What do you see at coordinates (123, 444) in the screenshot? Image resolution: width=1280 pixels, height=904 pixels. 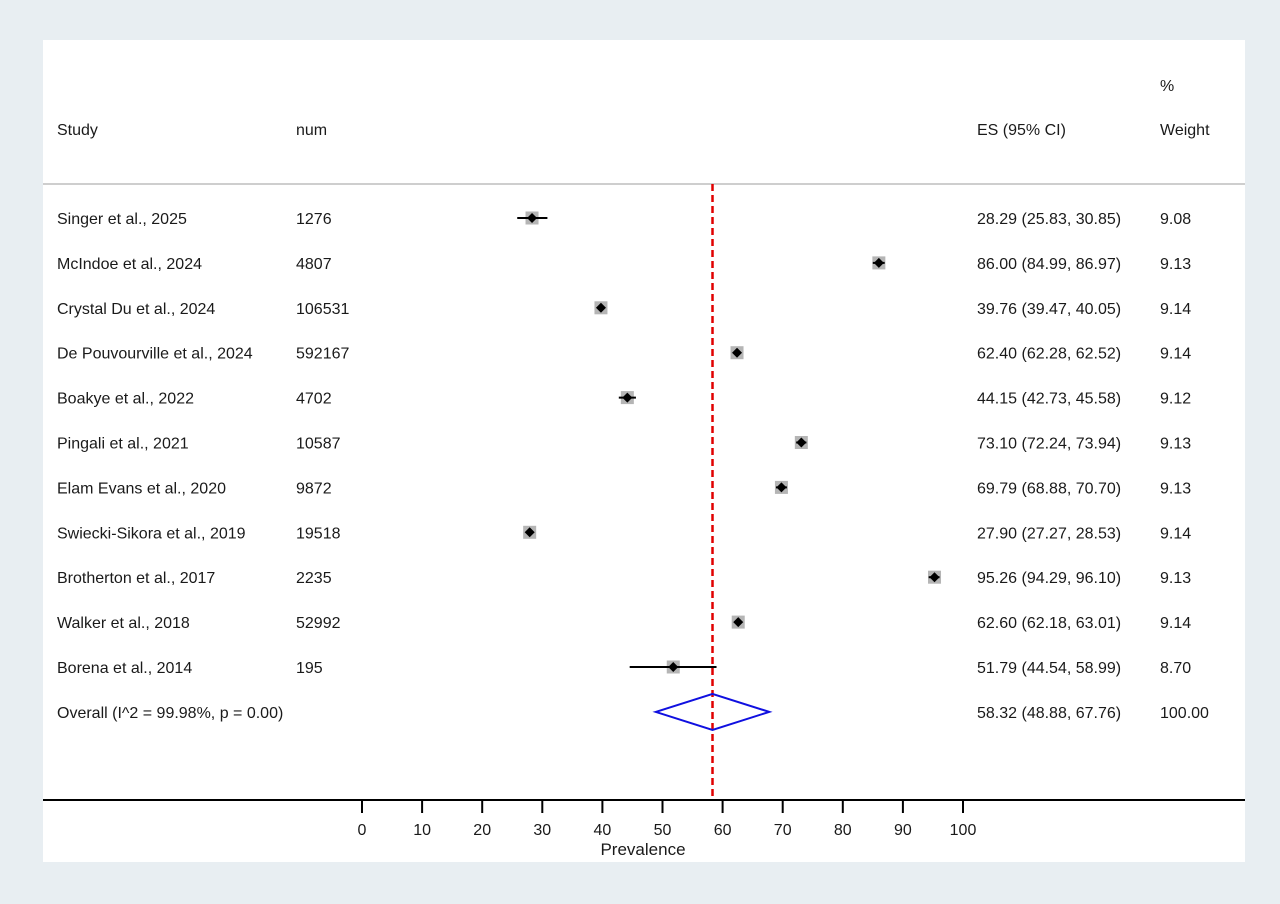 I see `study-name: Pingali et al., 2021` at bounding box center [123, 444].